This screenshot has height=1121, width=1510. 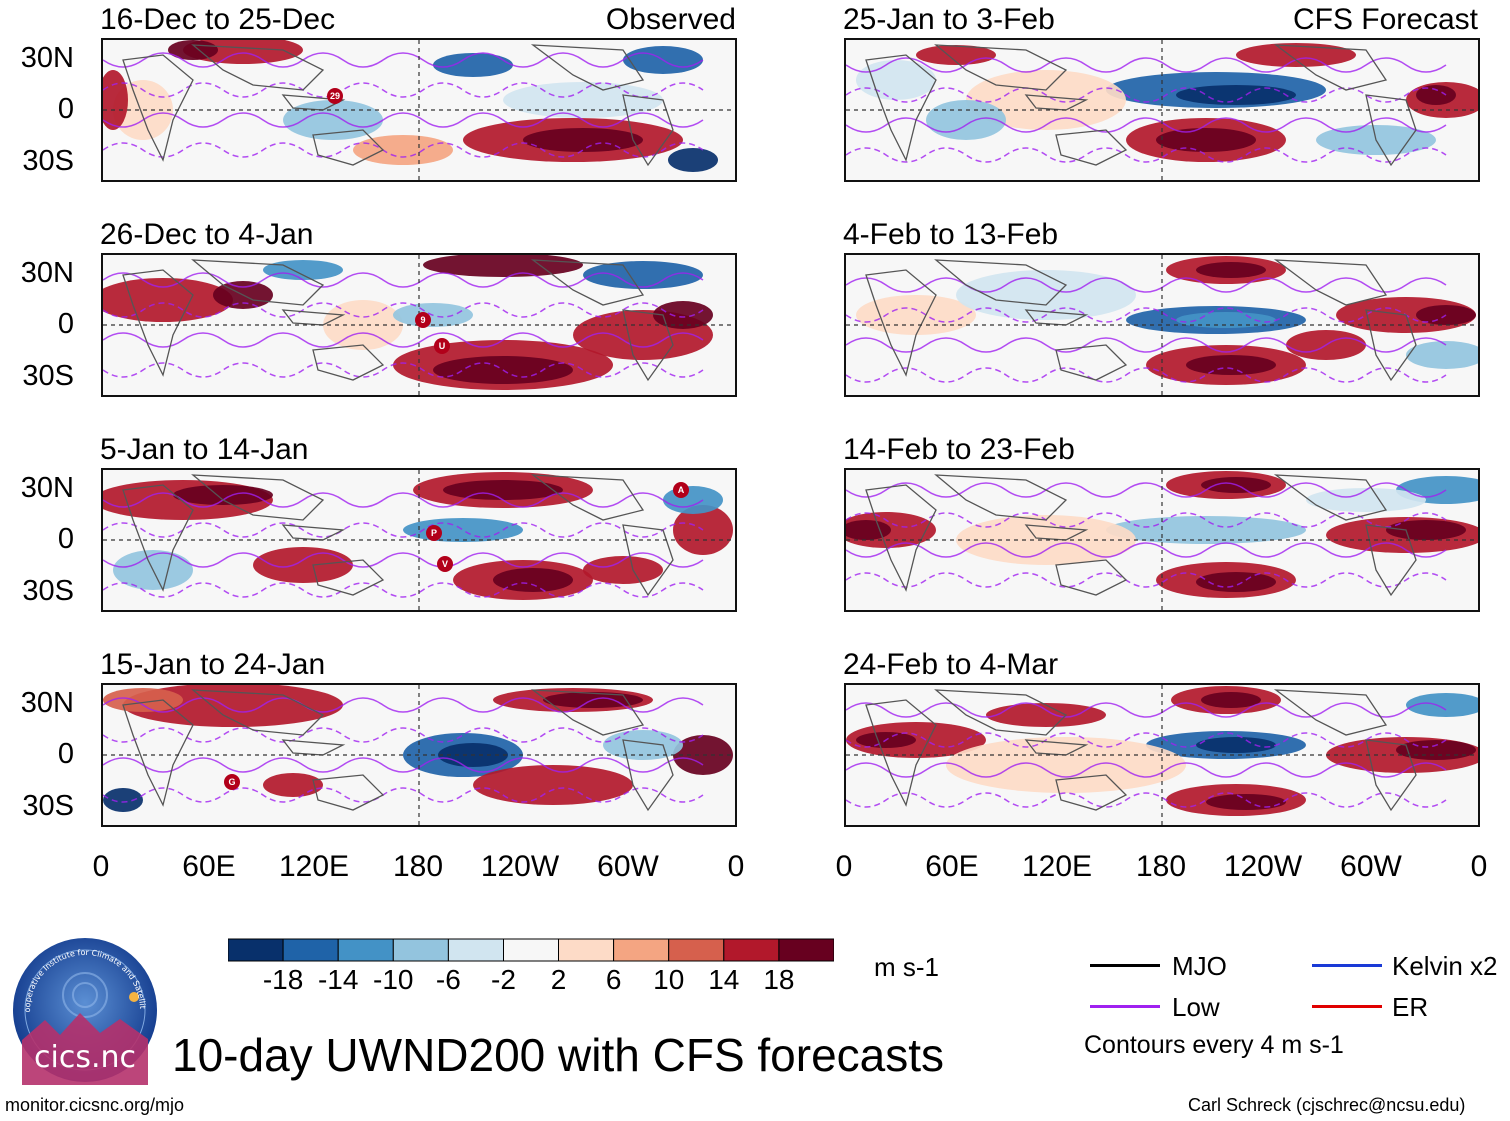 I want to click on colorbar-label: 10, so click(x=669, y=979).